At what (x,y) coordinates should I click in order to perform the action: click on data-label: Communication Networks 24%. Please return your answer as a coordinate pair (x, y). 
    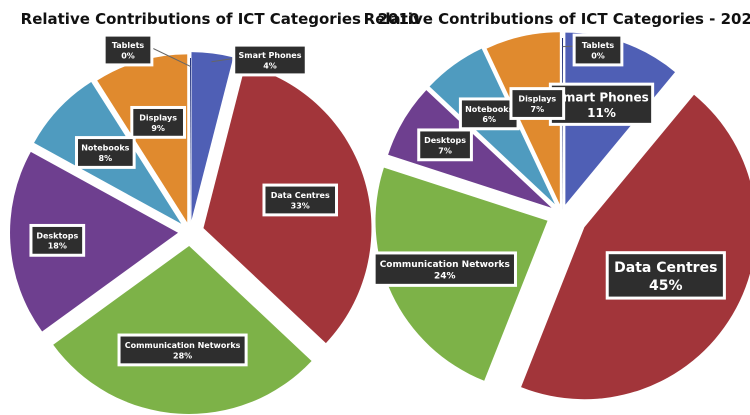
    Looking at the image, I should click on (444, 269).